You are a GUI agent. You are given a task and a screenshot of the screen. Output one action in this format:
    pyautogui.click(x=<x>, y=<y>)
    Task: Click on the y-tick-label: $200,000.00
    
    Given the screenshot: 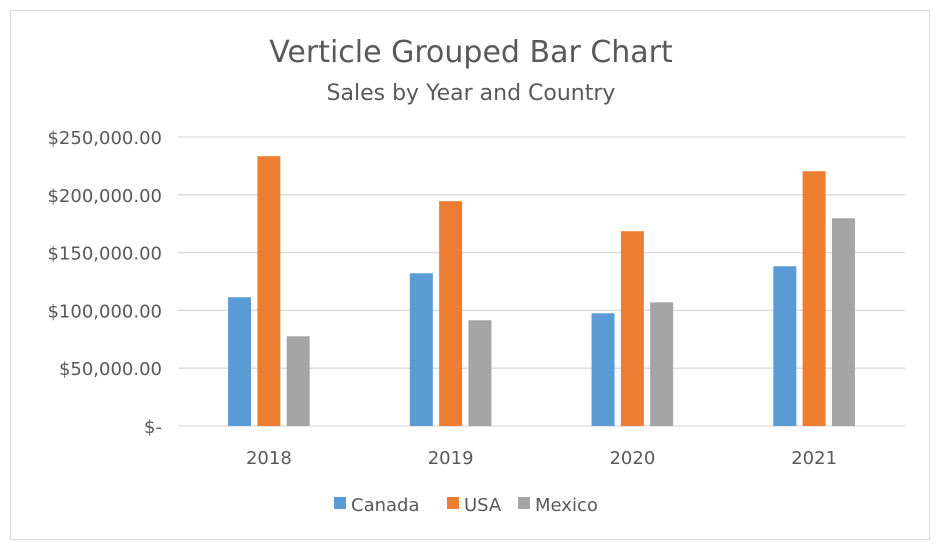 What is the action you would take?
    pyautogui.click(x=104, y=196)
    